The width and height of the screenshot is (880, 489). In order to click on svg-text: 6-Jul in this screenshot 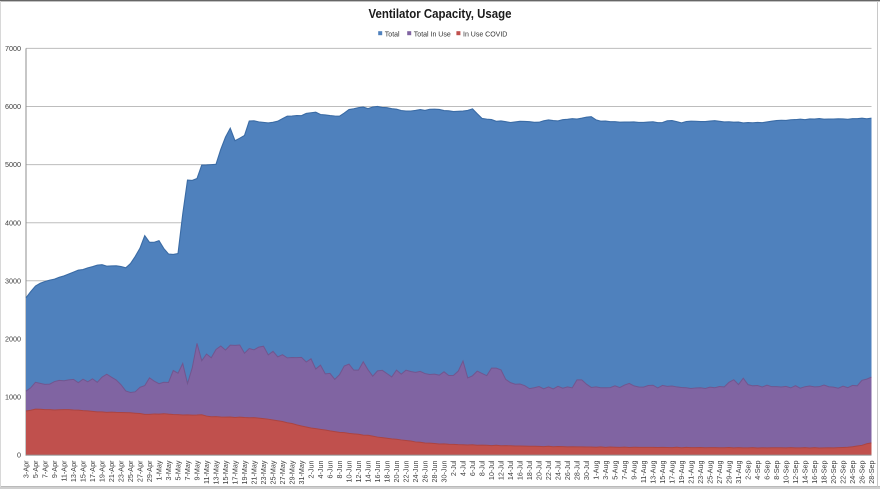, I will do `click(472, 468)`.